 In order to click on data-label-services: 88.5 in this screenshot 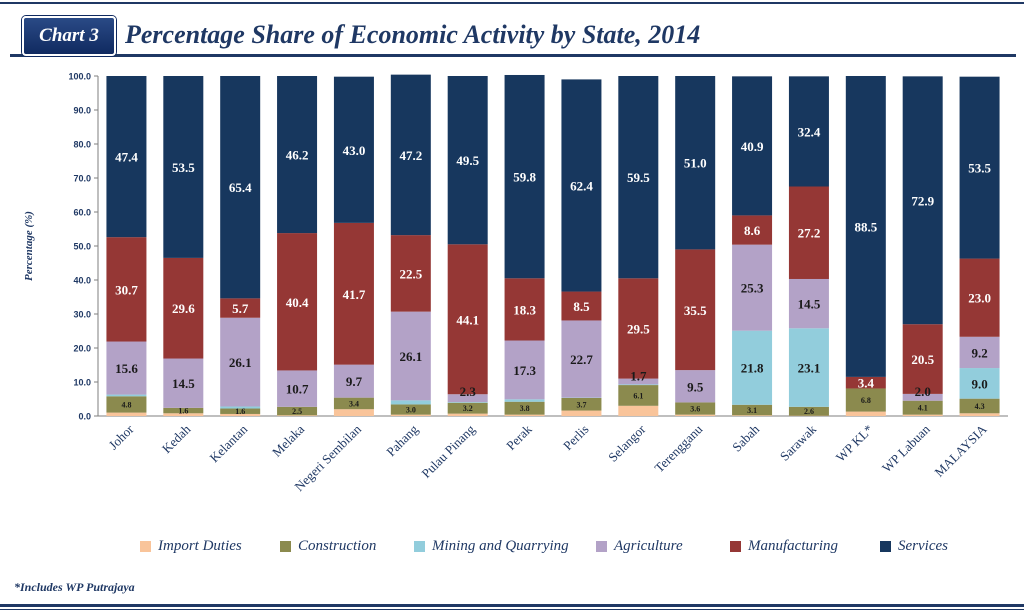, I will do `click(865, 226)`.